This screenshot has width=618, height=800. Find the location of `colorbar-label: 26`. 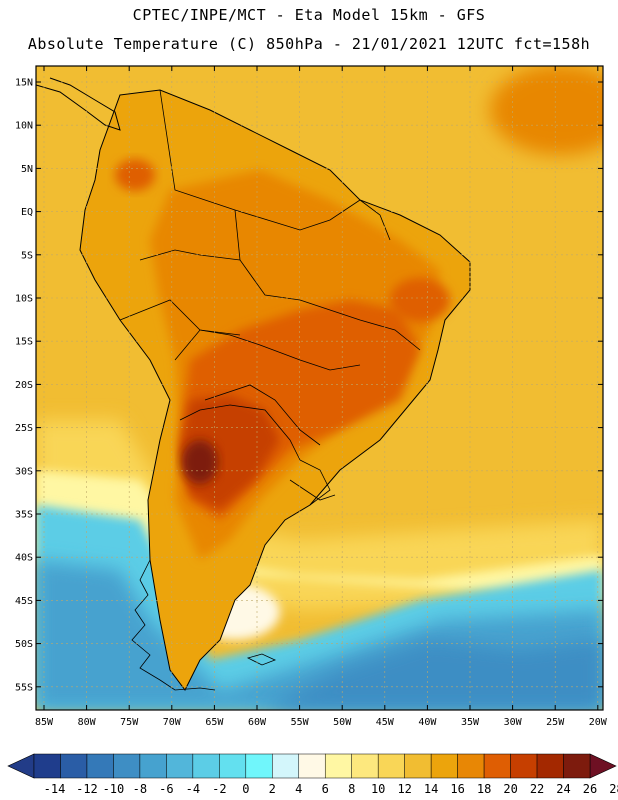

colorbar-label: 26 is located at coordinates (590, 789).